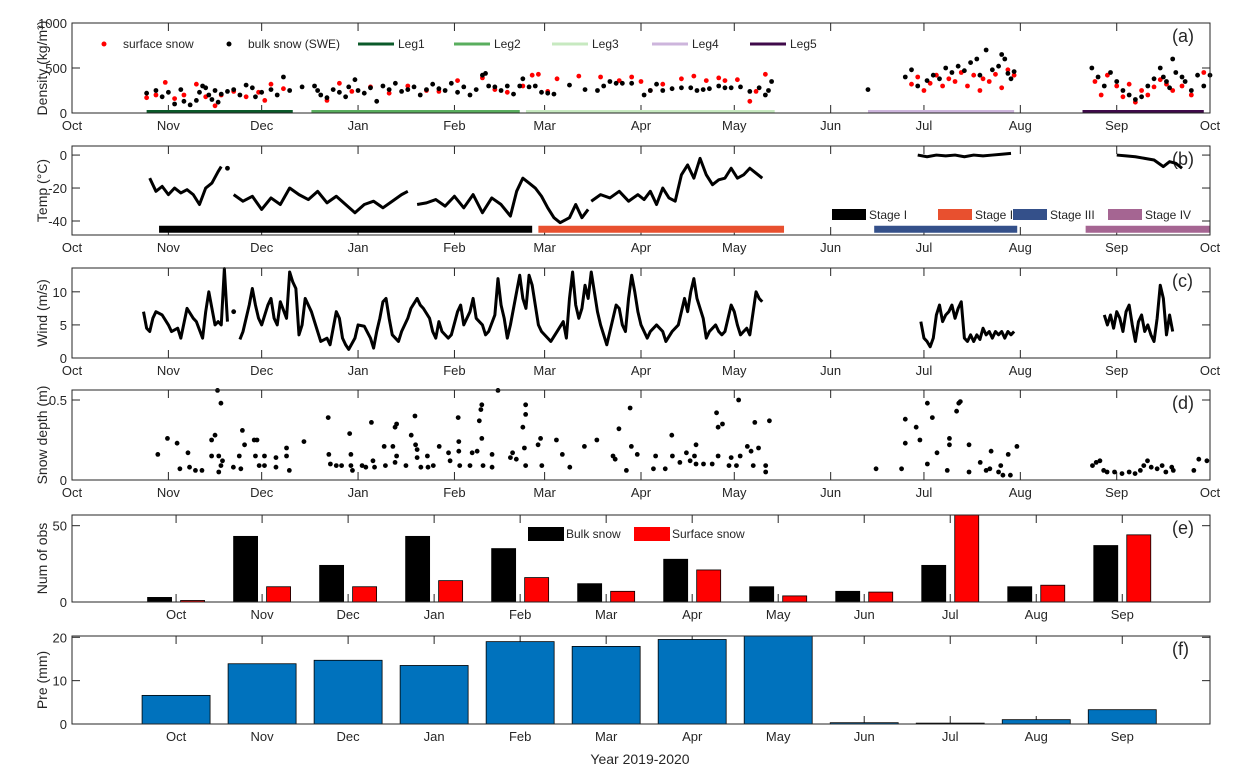  I want to click on legend-label: Leg5, so click(803, 44).